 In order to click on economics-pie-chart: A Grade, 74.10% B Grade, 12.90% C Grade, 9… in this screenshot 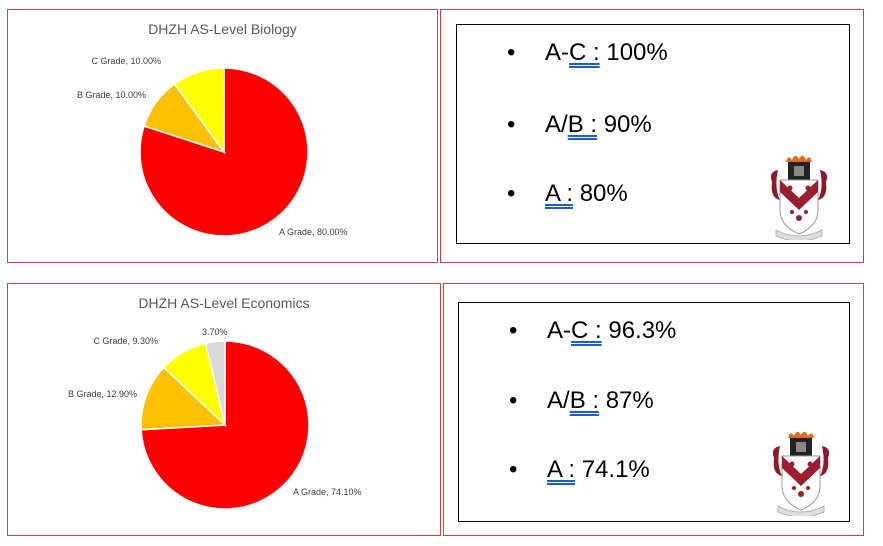, I will do `click(215, 418)`.